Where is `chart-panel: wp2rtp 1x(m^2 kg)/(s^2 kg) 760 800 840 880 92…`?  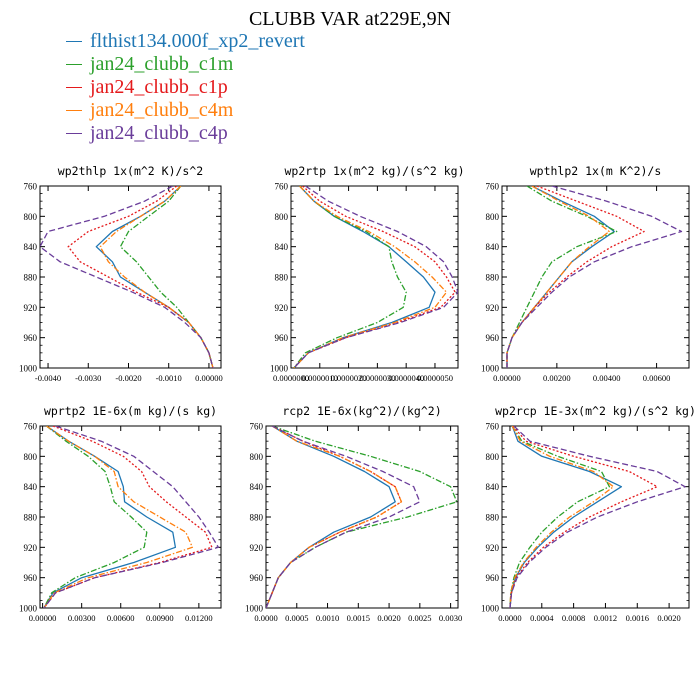
chart-panel: wp2rtp 1x(m^2 kg)/(s^2 kg) 760 800 840 880 92… is located at coordinates (367, 273).